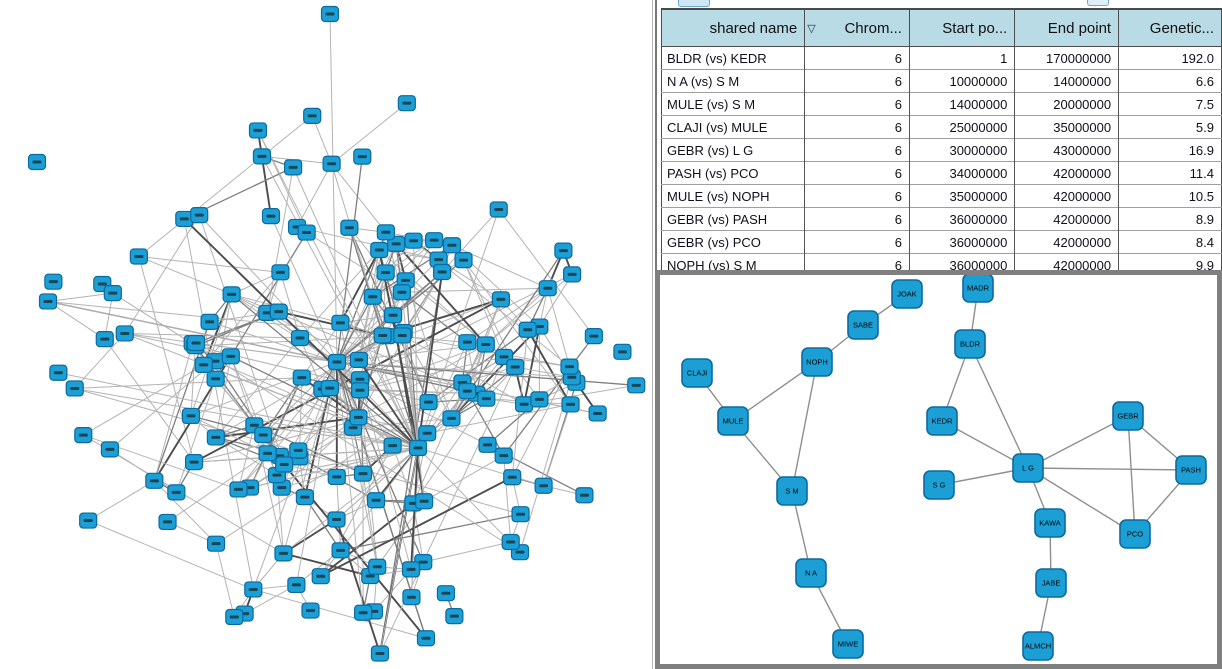 This screenshot has width=1222, height=669. What do you see at coordinates (1066, 127) in the screenshot?
I see `table-cell: 35000000` at bounding box center [1066, 127].